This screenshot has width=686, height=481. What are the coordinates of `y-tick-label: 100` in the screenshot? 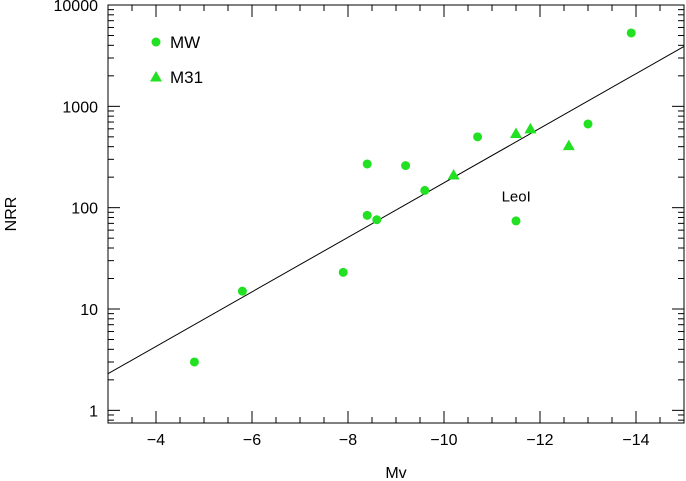 It's located at (84, 209).